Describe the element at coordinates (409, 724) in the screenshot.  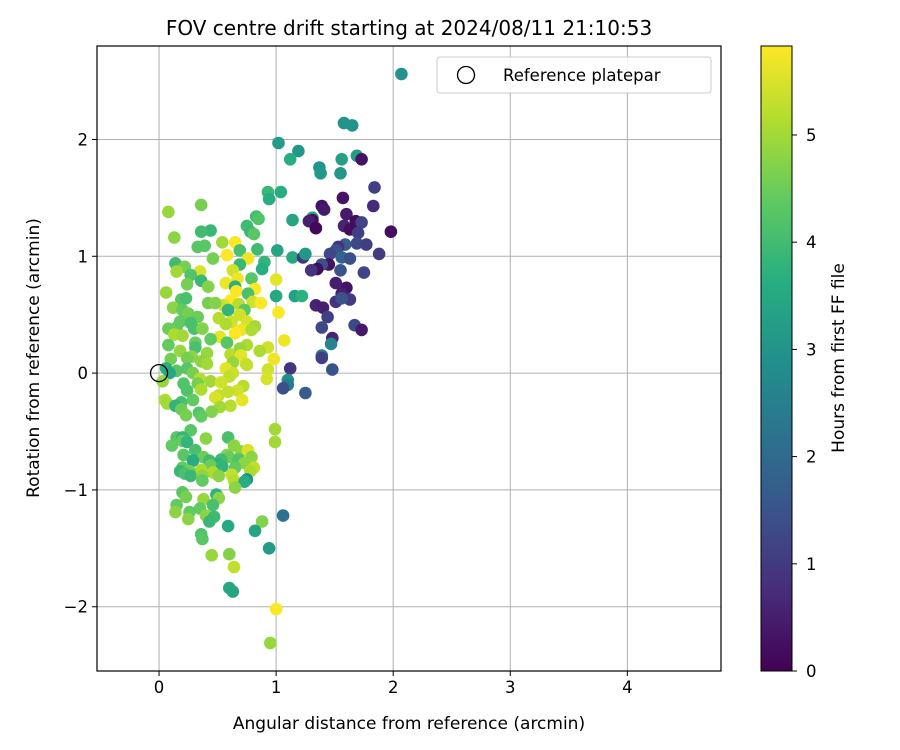
I see `x-axis-label: Angular distance from reference (arcmin)` at that location.